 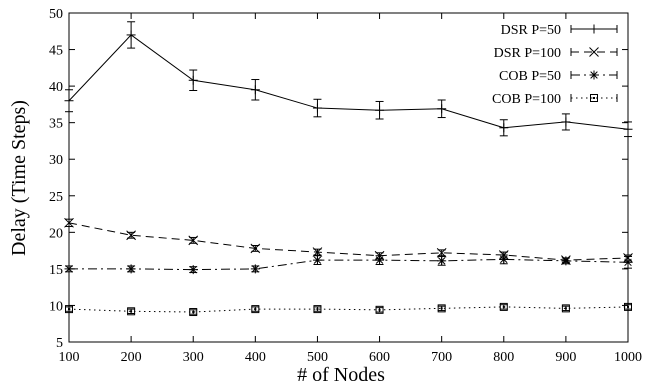 I want to click on legend-label: COB P=100, so click(x=526, y=99).